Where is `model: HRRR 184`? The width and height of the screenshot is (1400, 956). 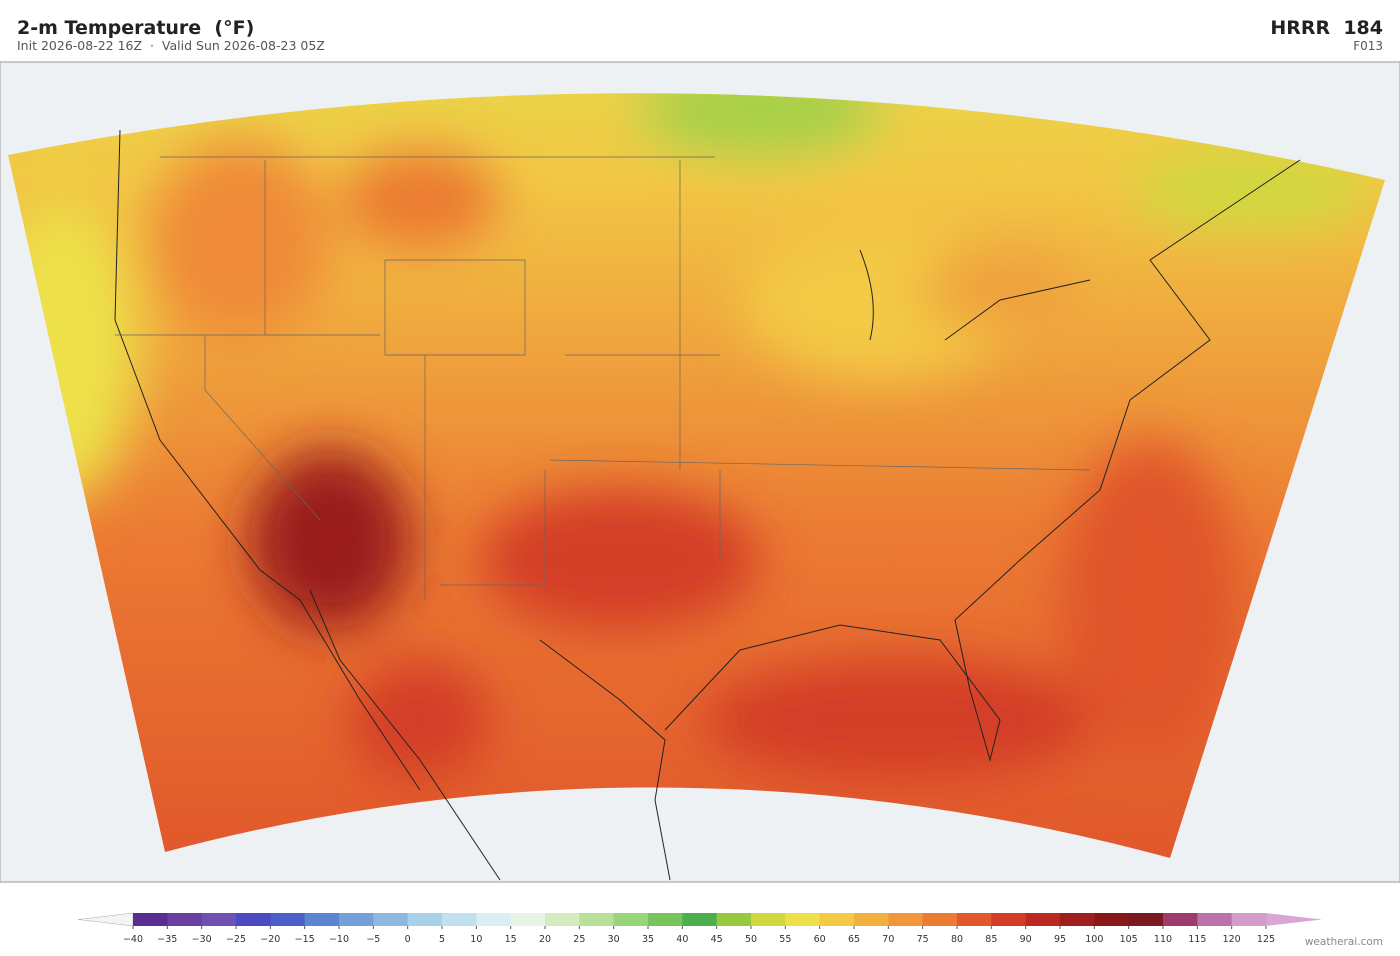 model: HRRR 184 is located at coordinates (1326, 28).